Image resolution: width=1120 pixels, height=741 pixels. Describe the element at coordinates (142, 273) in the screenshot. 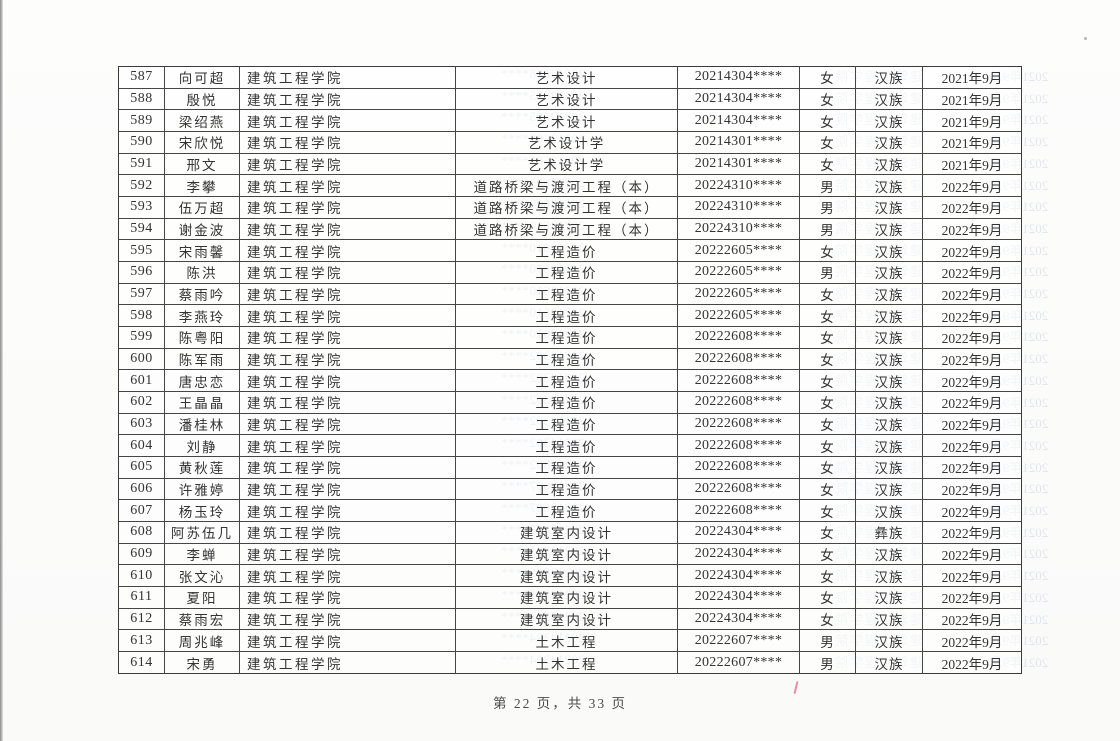

I see `cell-number: 596` at that location.